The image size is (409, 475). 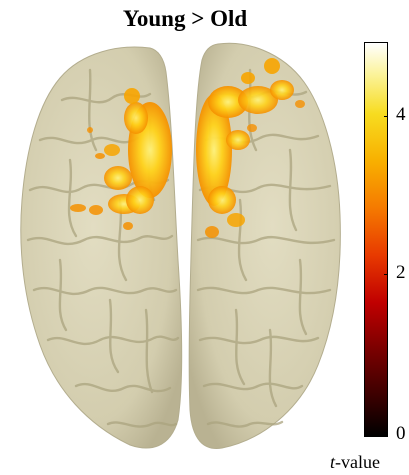 I want to click on colorbar-label: t-value, so click(x=355, y=462).